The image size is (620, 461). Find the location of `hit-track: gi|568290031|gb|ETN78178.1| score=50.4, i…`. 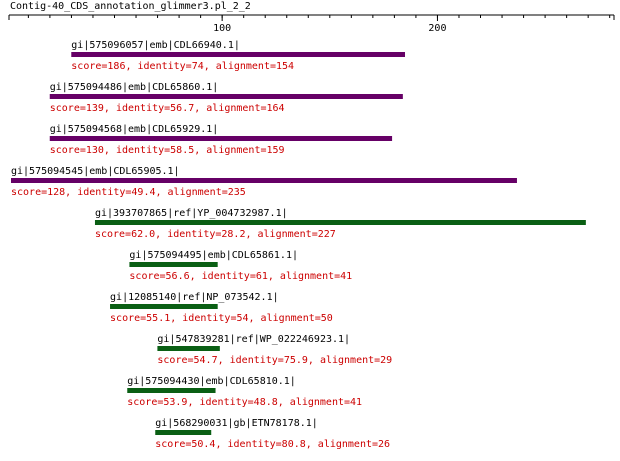

hit-track: gi|568290031|gb|ETN78178.1| score=50.4, i… is located at coordinates (272, 434).